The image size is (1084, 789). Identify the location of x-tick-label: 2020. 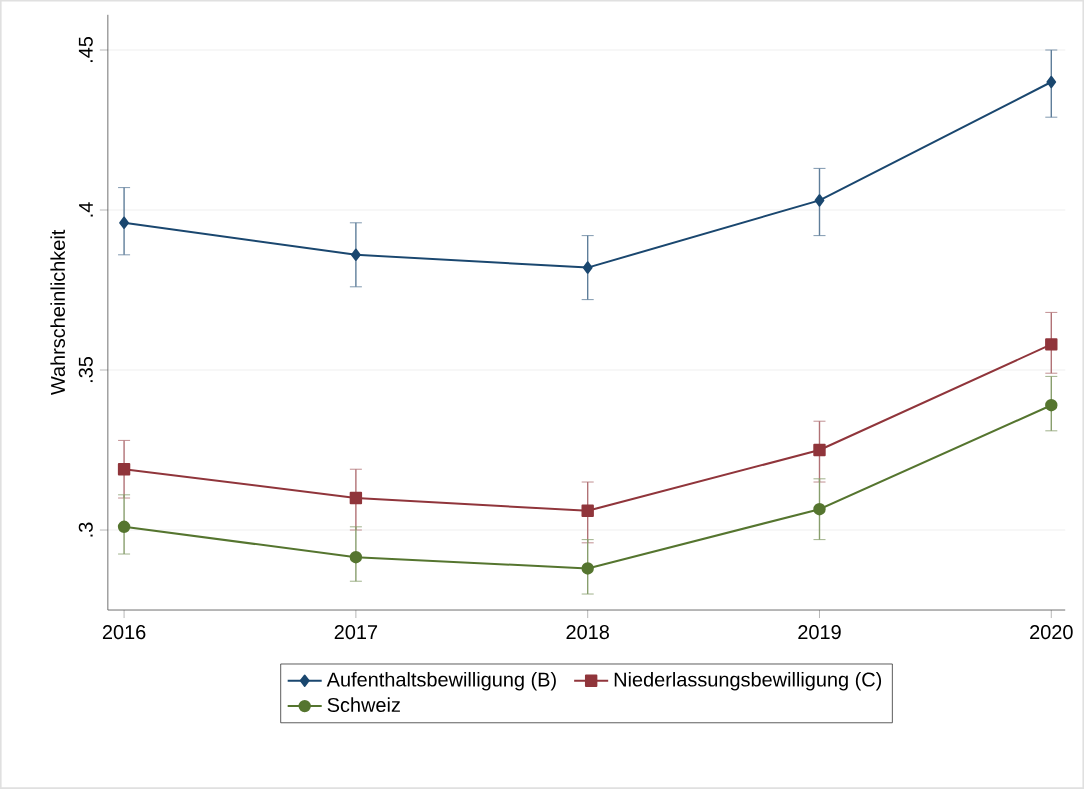
(1051, 632).